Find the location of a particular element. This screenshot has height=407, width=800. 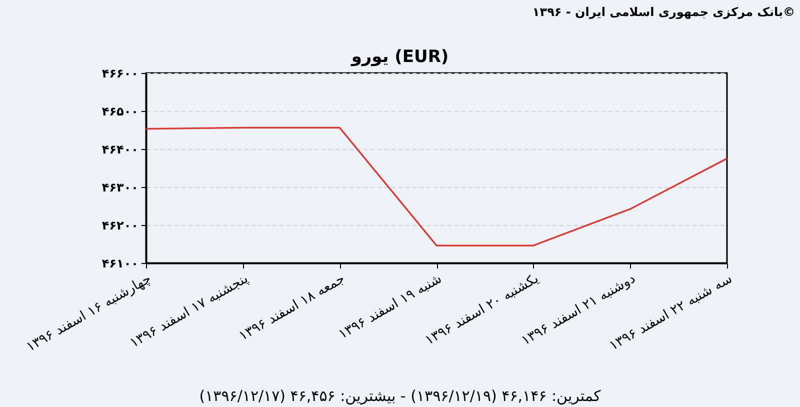

text: بانک مرکزی جمهوری اسلامی ایران - ۱۳۹۶© is located at coordinates (663, 12).